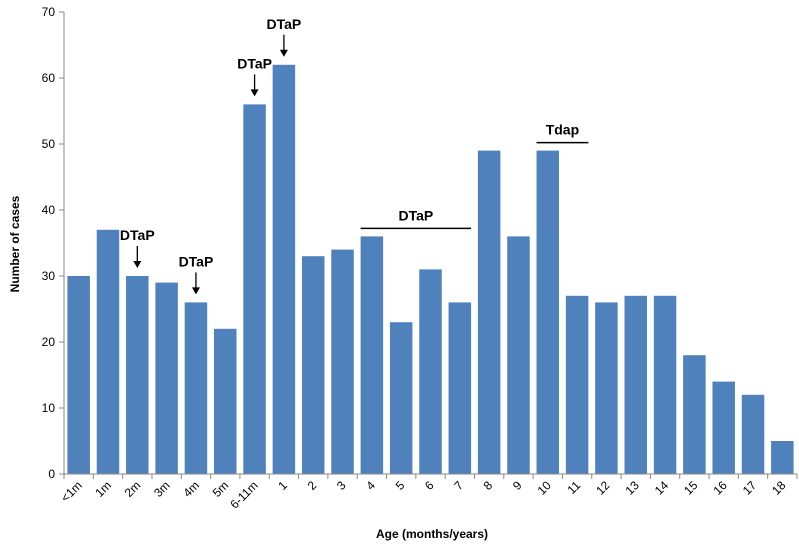 The width and height of the screenshot is (799, 546). What do you see at coordinates (103, 489) in the screenshot?
I see `x-tick-label: 1m` at bounding box center [103, 489].